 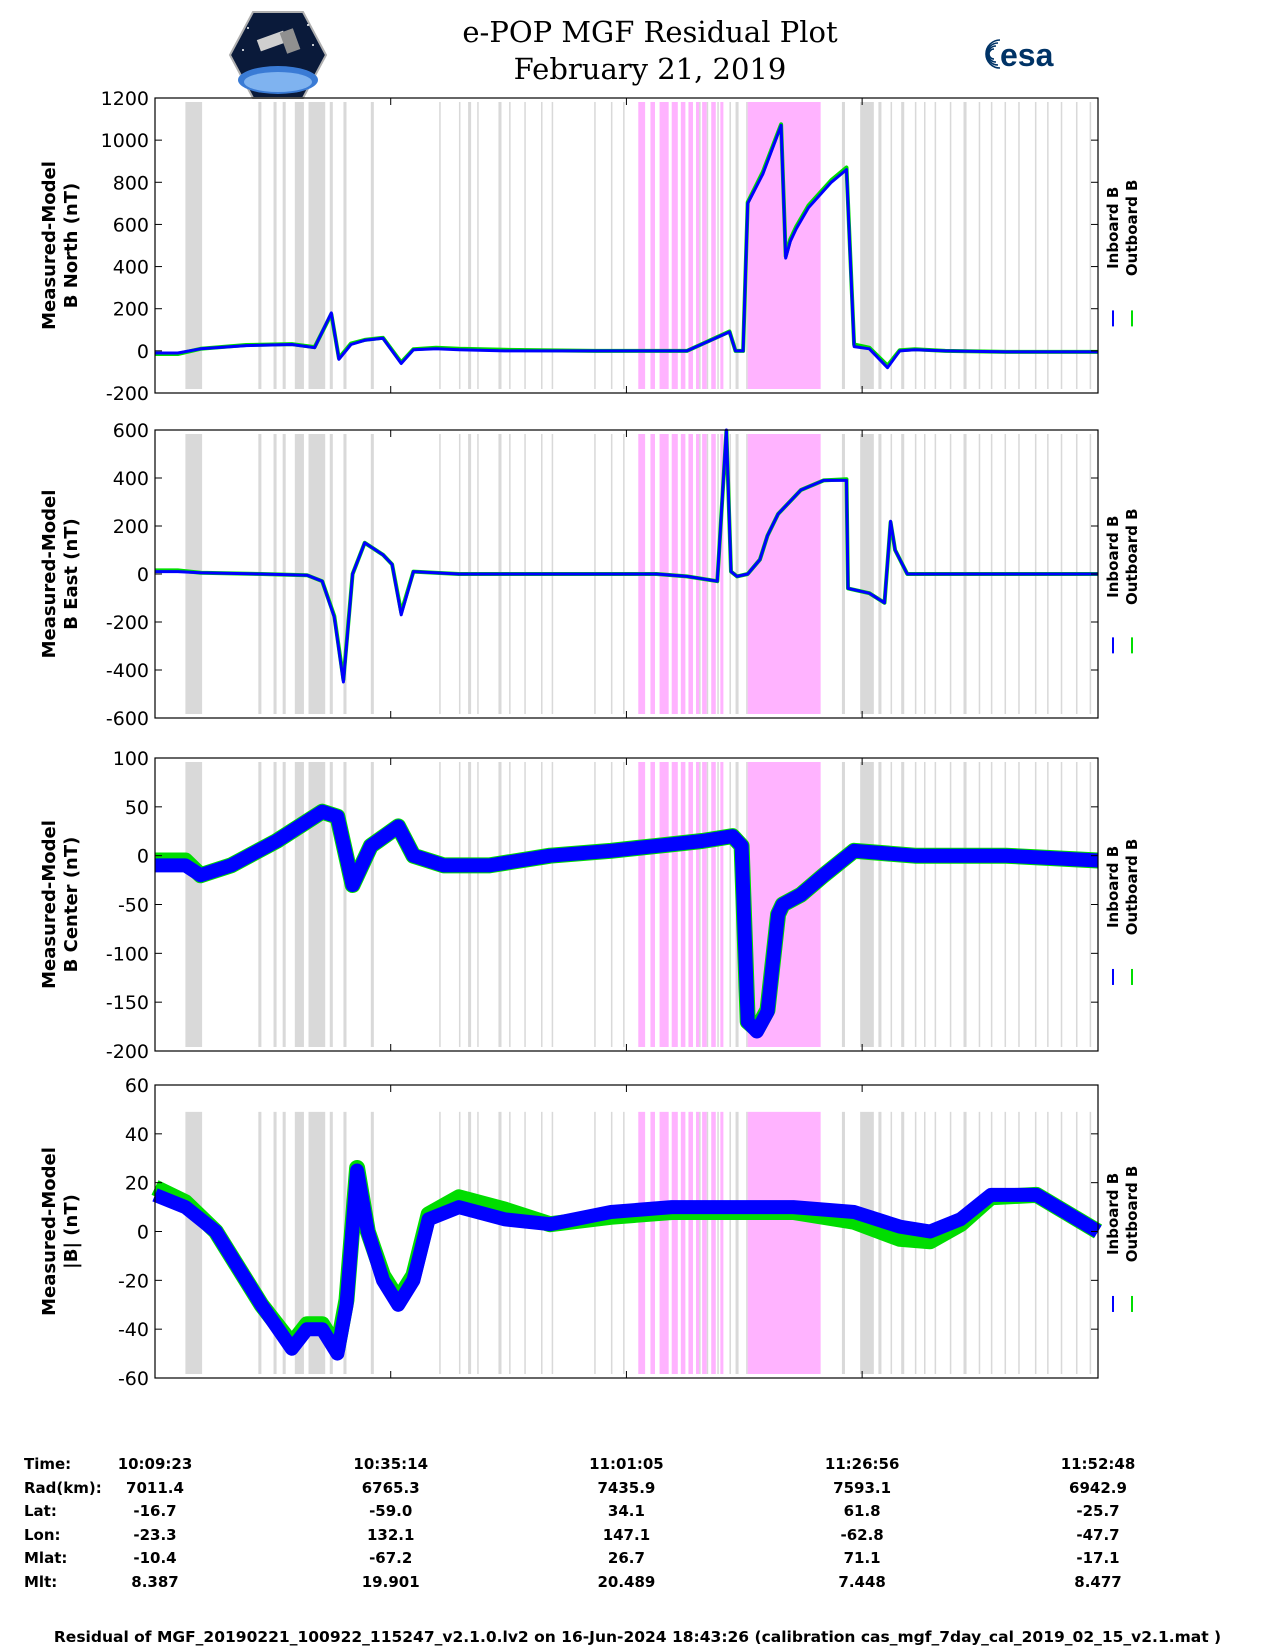 What do you see at coordinates (49, 904) in the screenshot?
I see `y-axis-label-line-1: Measured-Model` at bounding box center [49, 904].